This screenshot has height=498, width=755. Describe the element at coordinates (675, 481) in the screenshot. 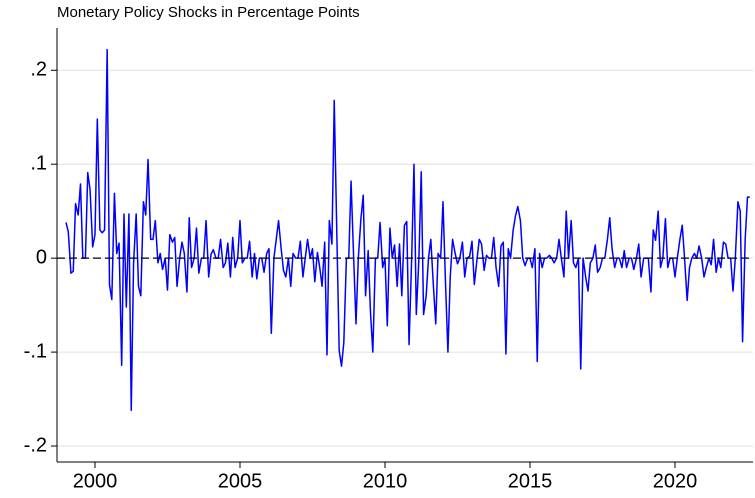

I see `x-tick-label: 2020` at that location.